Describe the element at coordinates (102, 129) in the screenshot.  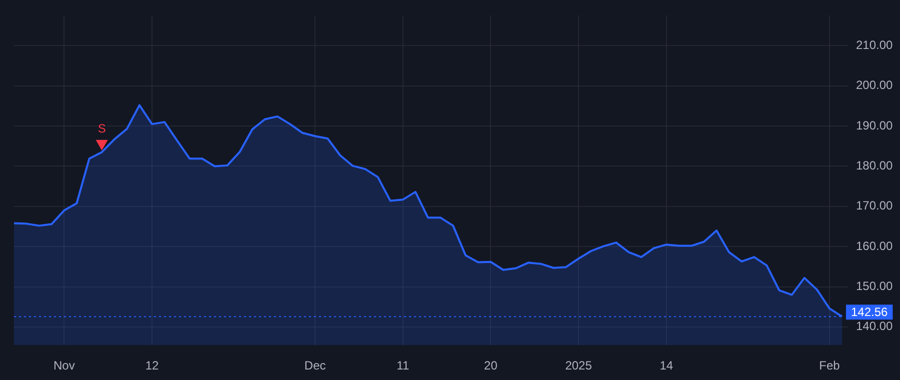
I see `series-label: S` at that location.